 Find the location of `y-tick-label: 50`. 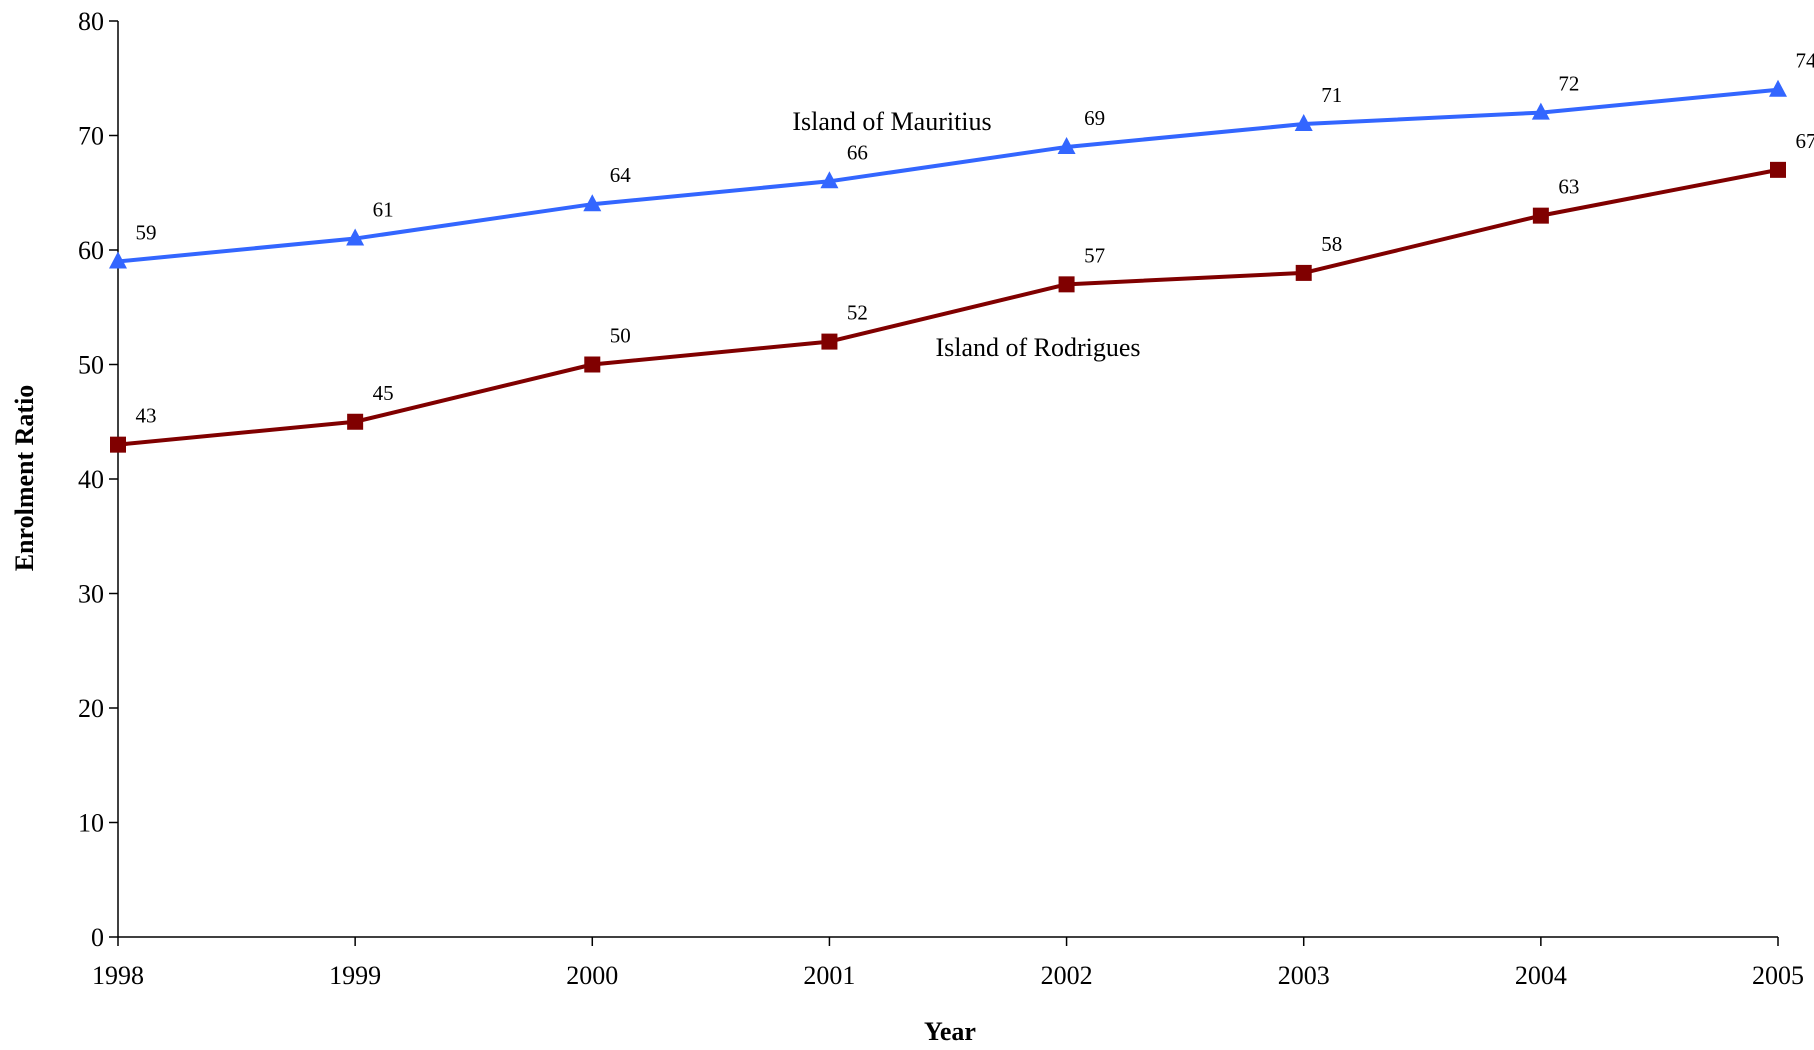

y-tick-label: 50 is located at coordinates (91, 365).